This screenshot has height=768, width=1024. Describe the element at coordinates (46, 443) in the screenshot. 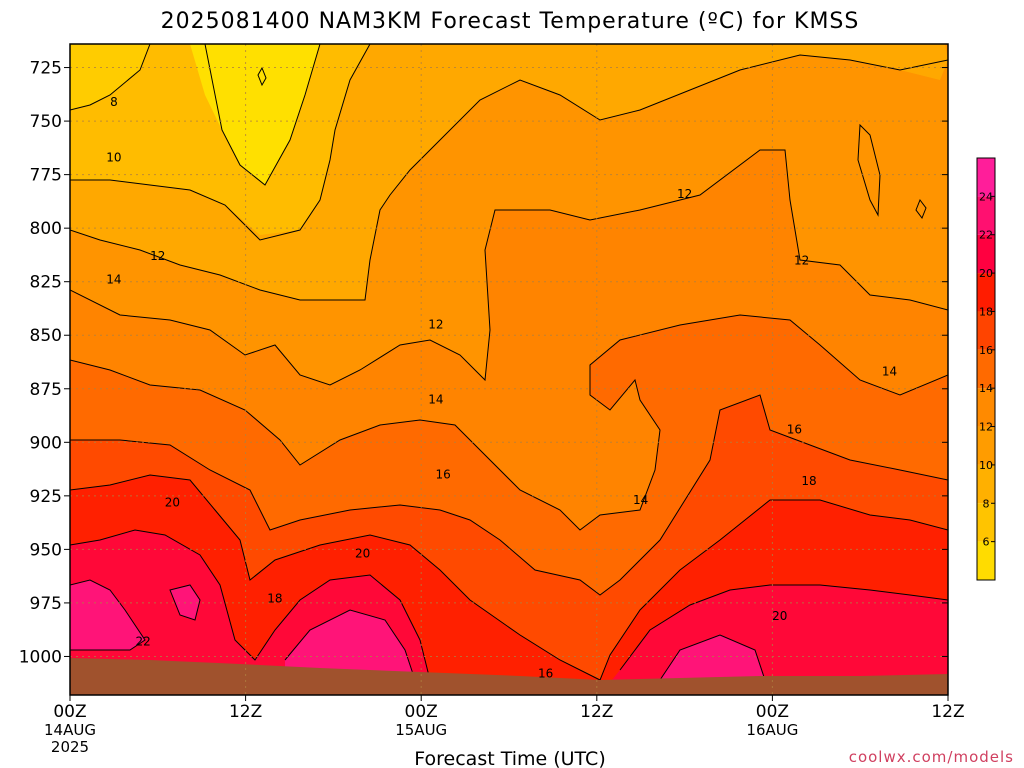

I see `y-tick-label: 900` at that location.